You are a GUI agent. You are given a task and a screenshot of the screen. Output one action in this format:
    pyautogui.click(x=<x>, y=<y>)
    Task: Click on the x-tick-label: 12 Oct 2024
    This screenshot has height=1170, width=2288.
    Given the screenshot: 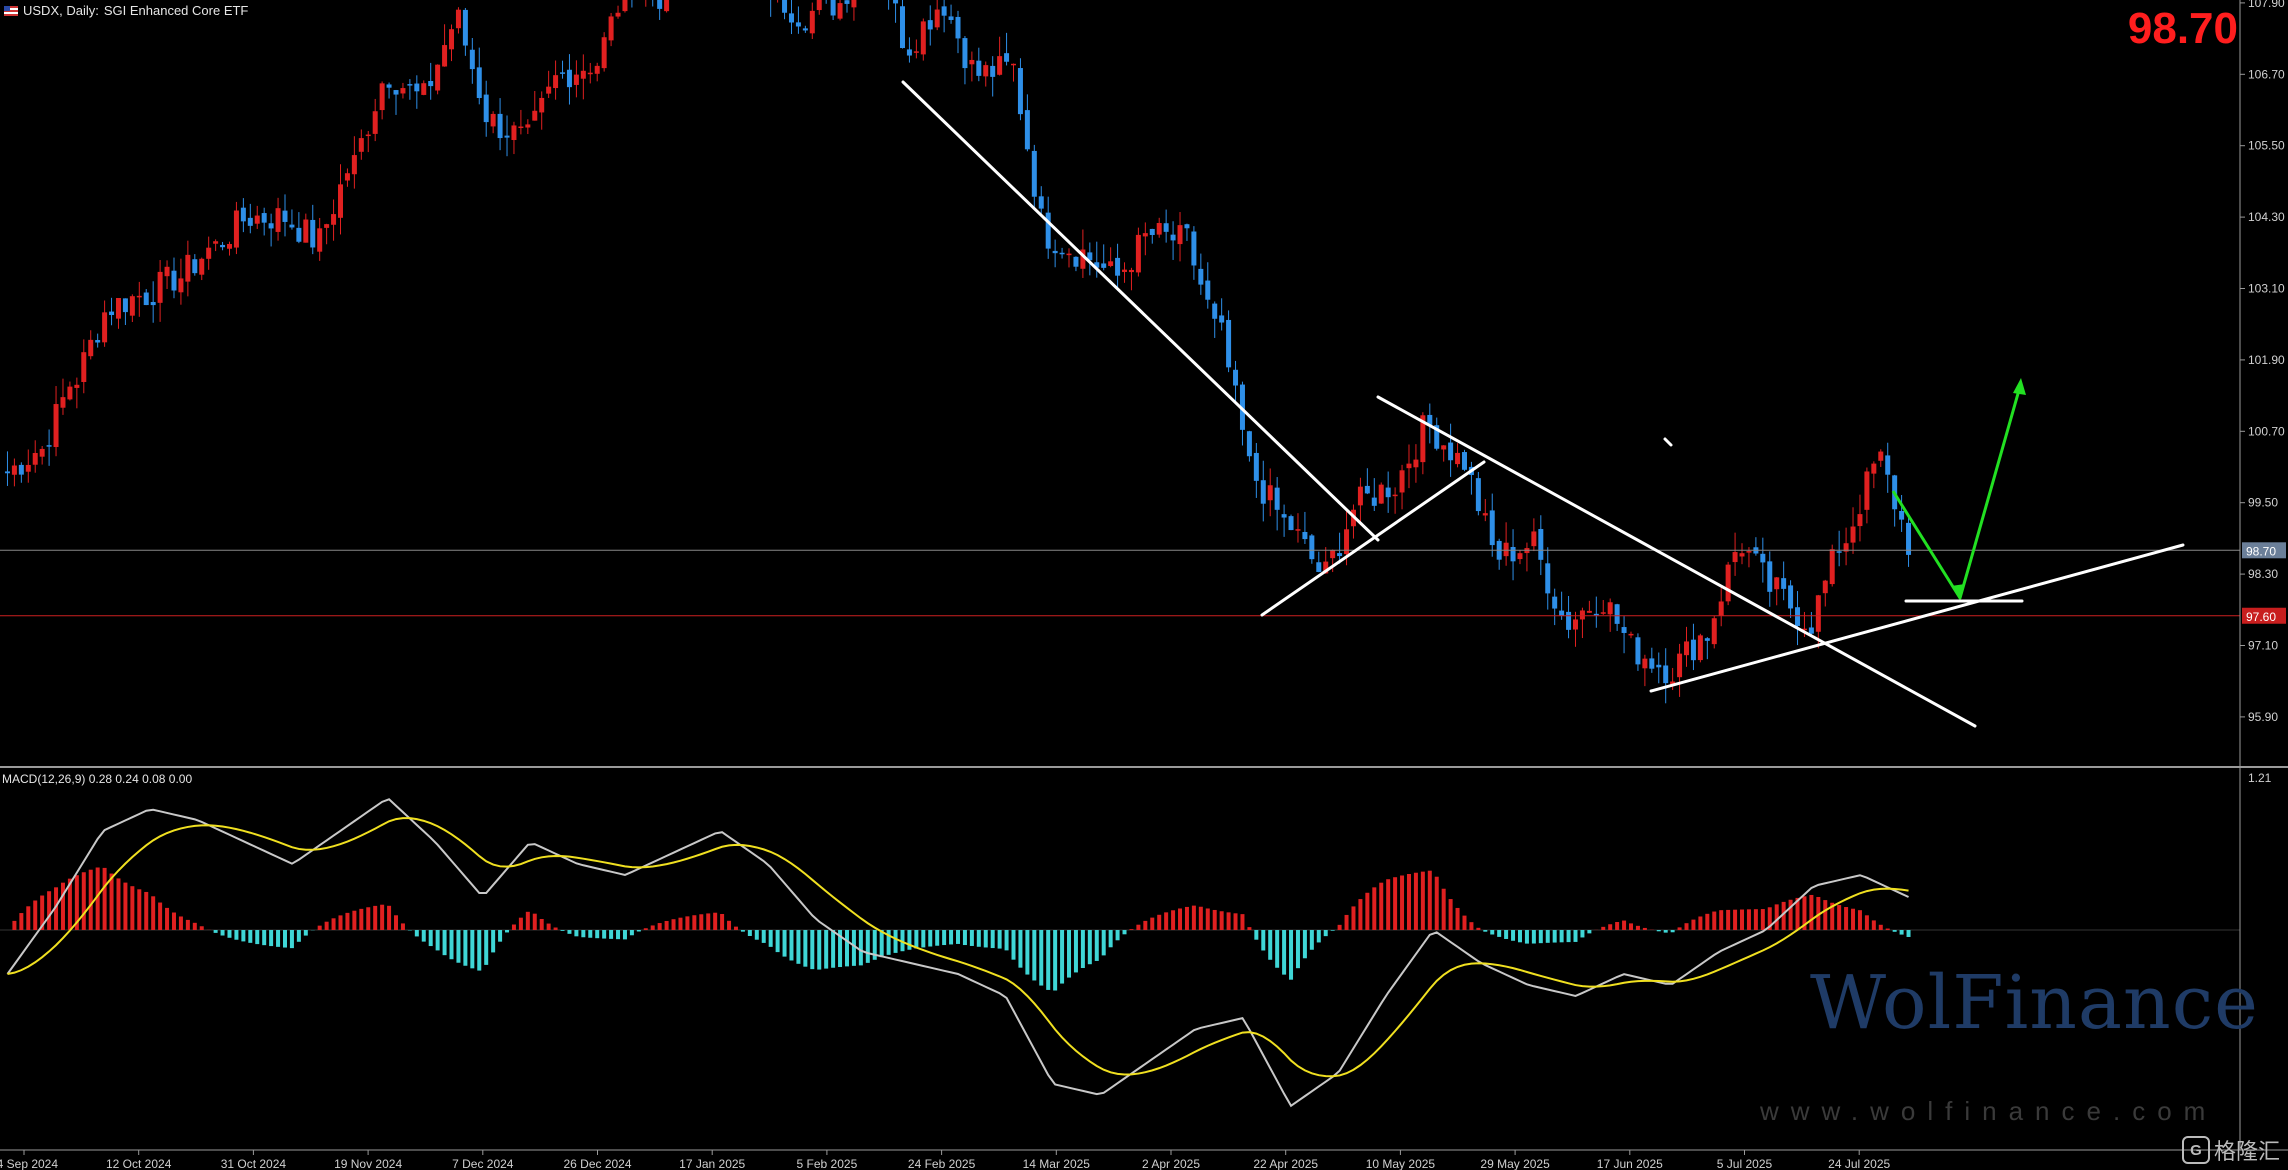 What is the action you would take?
    pyautogui.click(x=139, y=1163)
    